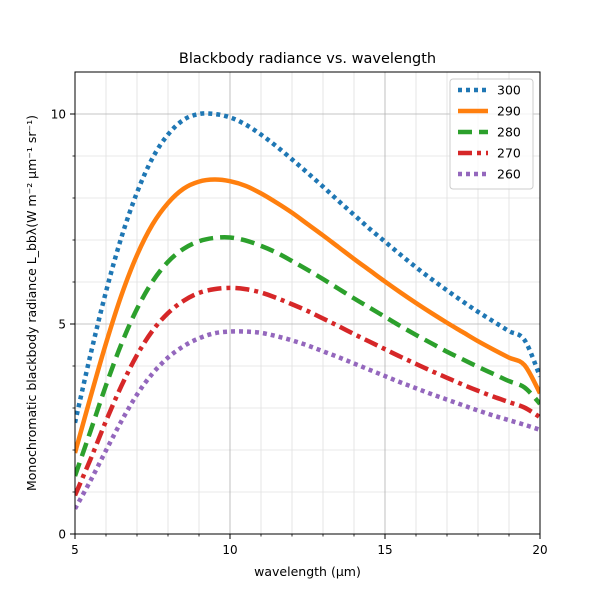 The image size is (600, 600). What do you see at coordinates (75, 550) in the screenshot?
I see `x-tick-label: 5` at bounding box center [75, 550].